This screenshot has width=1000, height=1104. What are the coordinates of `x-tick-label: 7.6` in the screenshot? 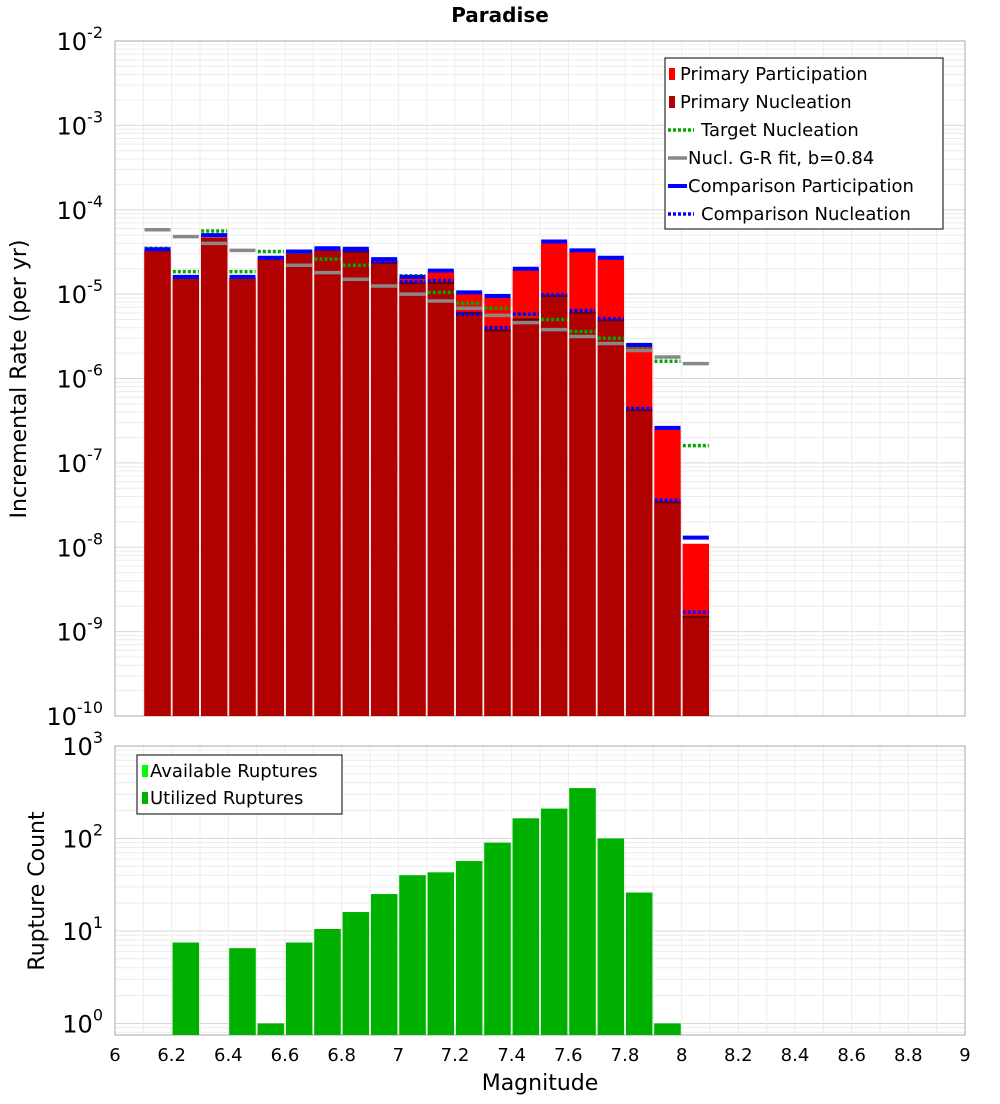 It's located at (568, 1055).